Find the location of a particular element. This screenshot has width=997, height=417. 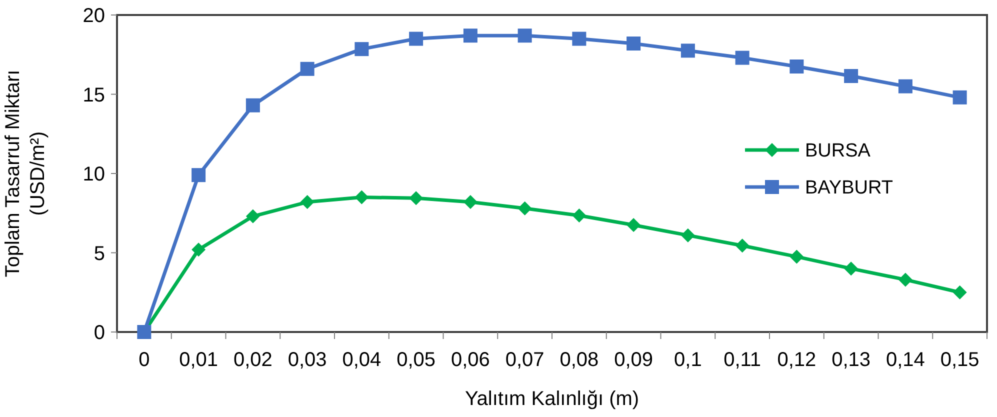

x-tick-label: 0,02 is located at coordinates (252, 360).